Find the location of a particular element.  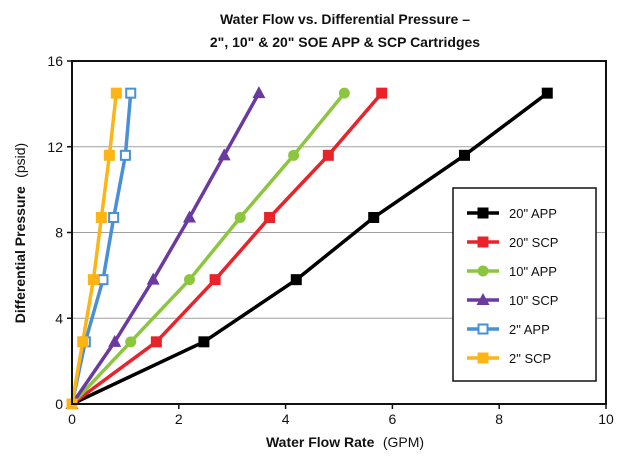

x-tick-label: 2 is located at coordinates (179, 419).